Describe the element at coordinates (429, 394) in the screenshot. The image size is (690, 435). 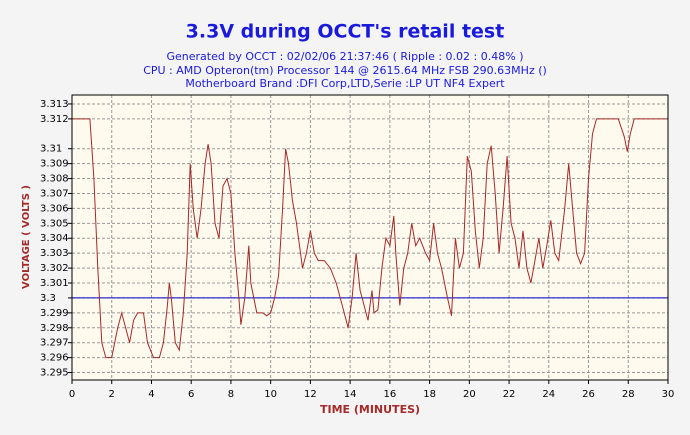
I see `x-tick-label: 18` at that location.